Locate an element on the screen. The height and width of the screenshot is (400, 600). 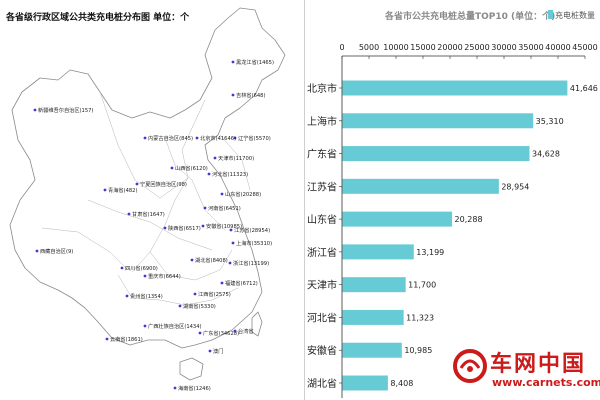
x-tick-label: 45000 is located at coordinates (584, 47).